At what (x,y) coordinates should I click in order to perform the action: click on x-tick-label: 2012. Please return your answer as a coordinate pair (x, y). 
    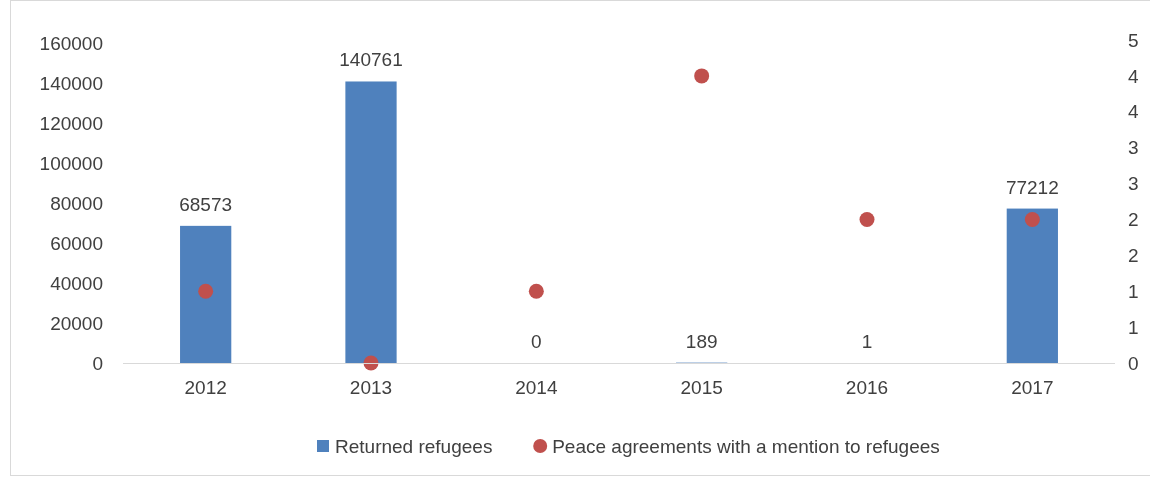
    Looking at the image, I should click on (205, 387).